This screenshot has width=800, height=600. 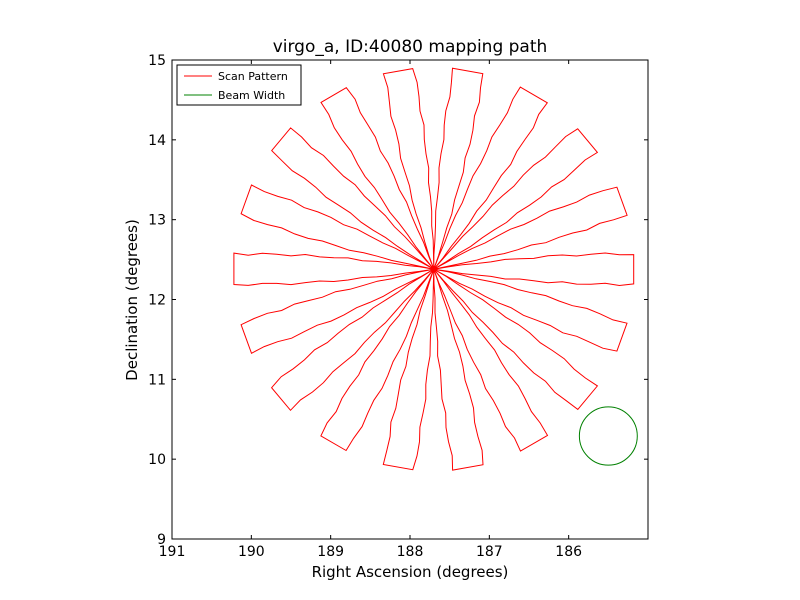 What do you see at coordinates (251, 552) in the screenshot?
I see `x-tick-label: 190` at bounding box center [251, 552].